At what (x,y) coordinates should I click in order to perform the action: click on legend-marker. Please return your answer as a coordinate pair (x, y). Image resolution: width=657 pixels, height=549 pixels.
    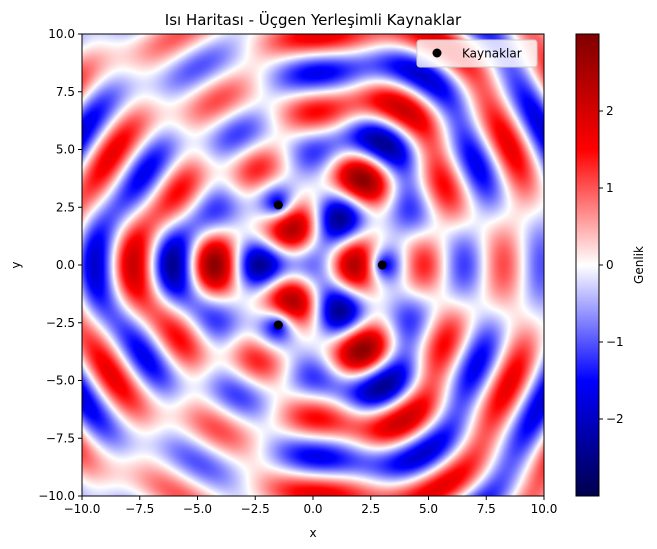
    Looking at the image, I should click on (437, 53).